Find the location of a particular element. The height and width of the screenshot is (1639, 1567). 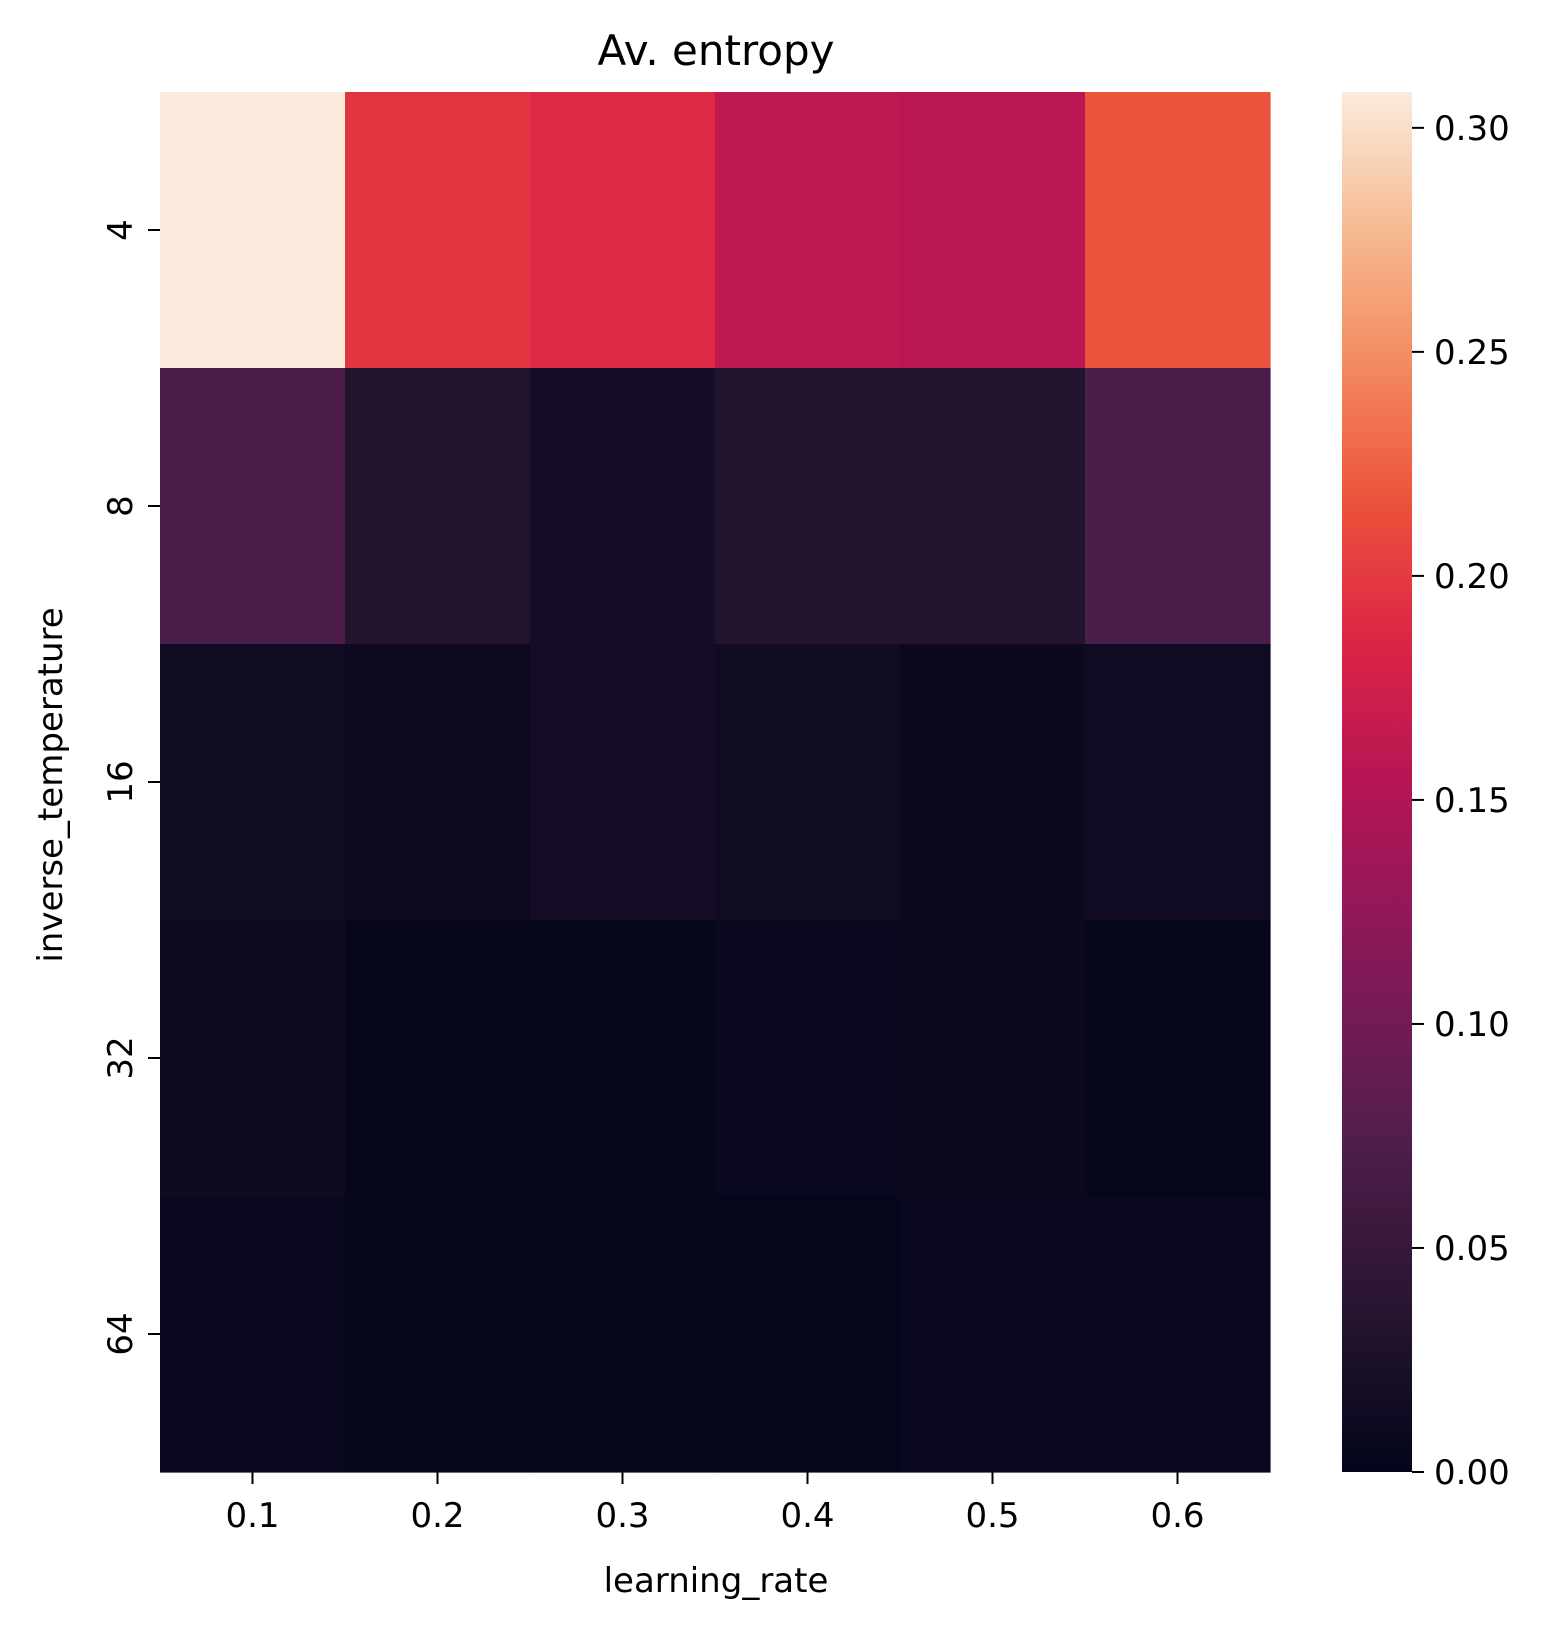

colorbar-tick-label: 0.20 is located at coordinates (1472, 577).